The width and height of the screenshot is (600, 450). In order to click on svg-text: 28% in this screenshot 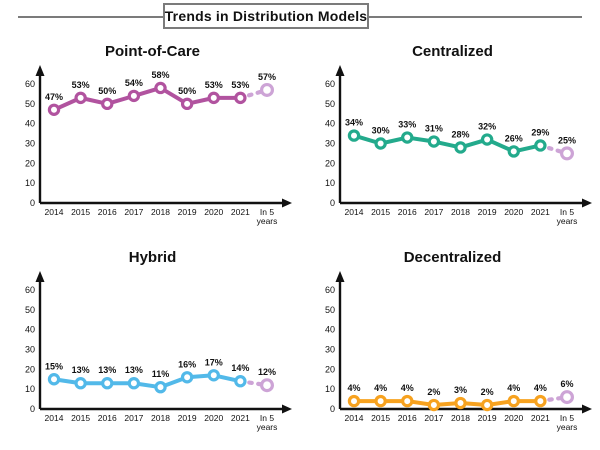, I will do `click(460, 134)`.